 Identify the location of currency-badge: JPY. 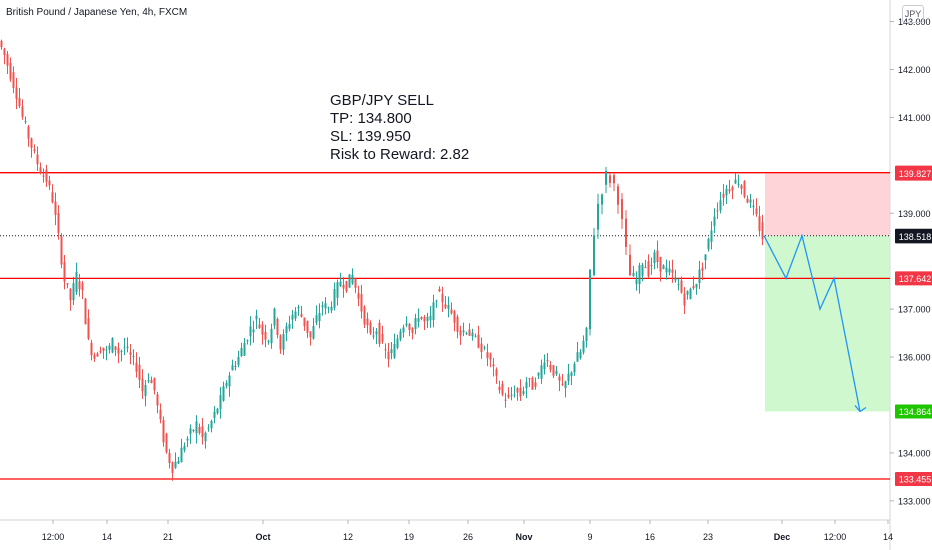
(913, 14).